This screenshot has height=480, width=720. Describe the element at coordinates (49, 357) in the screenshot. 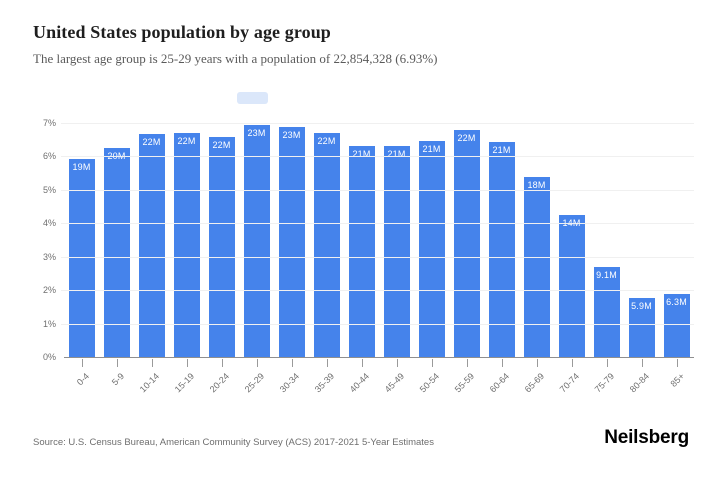

I see `y-axis-tick-label: 0%` at that location.